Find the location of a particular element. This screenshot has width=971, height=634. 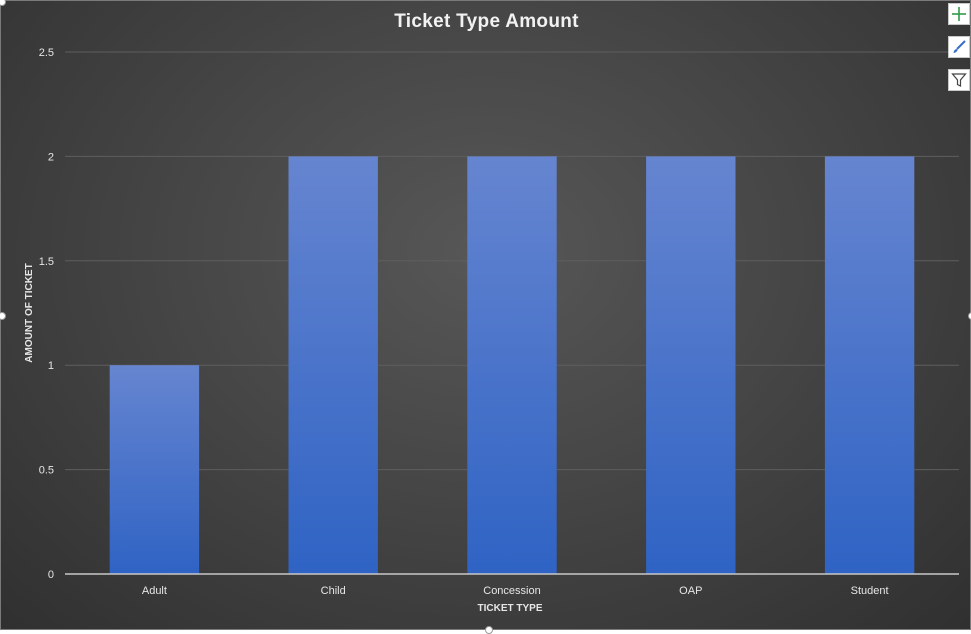

resize-handle-top-left is located at coordinates (3, 3).